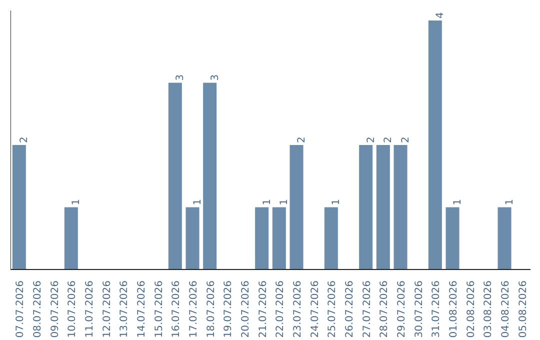 This screenshot has width=540, height=340. Describe the element at coordinates (440, 15) in the screenshot. I see `data-label: 4` at that location.